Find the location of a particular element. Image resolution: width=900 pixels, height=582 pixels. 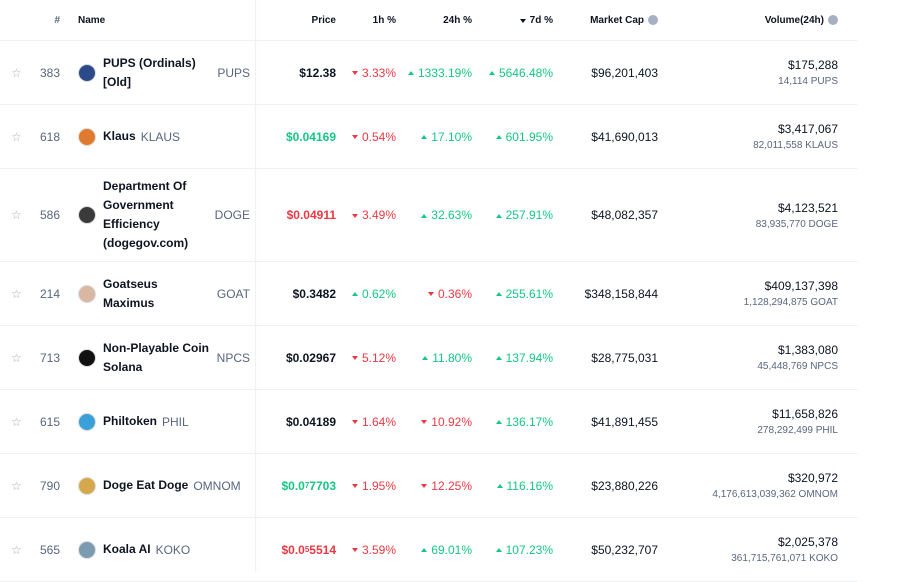

volume-cell: $1,383,080 45,448,769 NPCS is located at coordinates (759, 357).